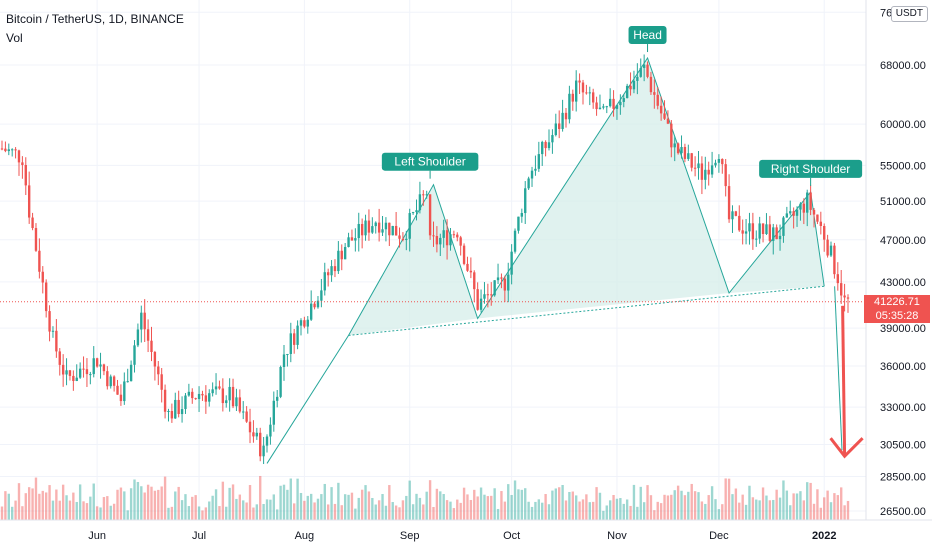 Image resolution: width=932 pixels, height=550 pixels. I want to click on time-axis: Jun Jul Aug Sep Oct Nov Dec 2022, so click(462, 536).